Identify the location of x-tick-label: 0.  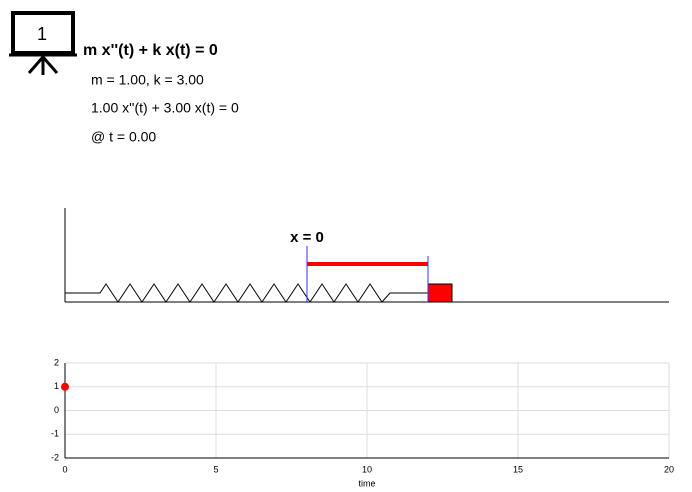
(64, 469).